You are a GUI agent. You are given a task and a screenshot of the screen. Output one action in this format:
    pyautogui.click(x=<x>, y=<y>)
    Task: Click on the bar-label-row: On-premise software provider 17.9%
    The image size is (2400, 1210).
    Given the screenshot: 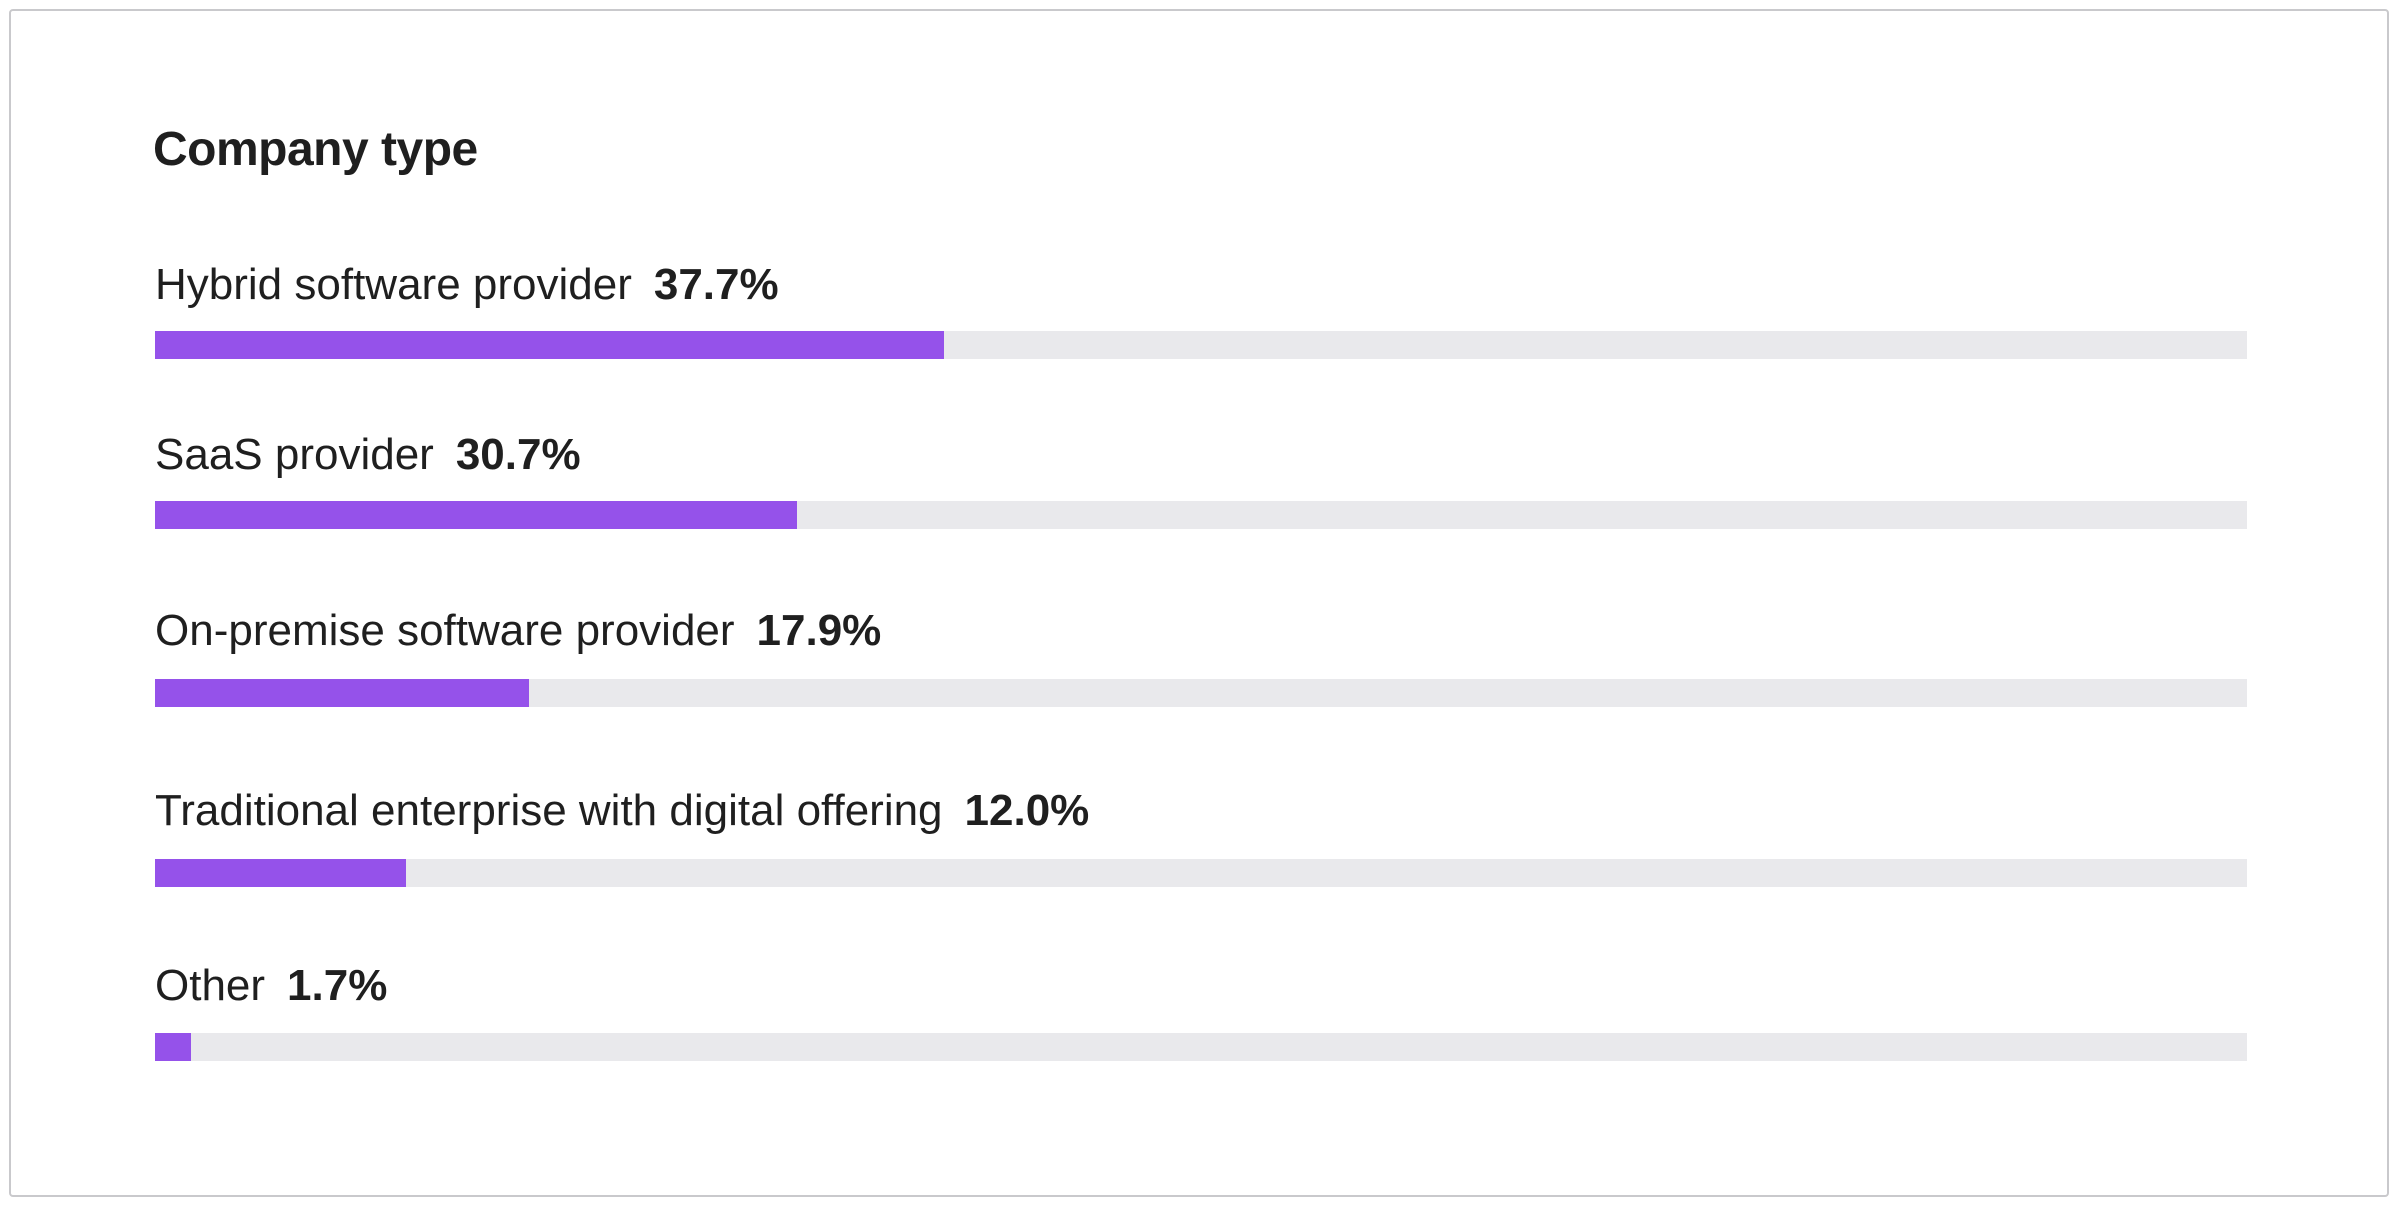 What is the action you would take?
    pyautogui.click(x=518, y=631)
    